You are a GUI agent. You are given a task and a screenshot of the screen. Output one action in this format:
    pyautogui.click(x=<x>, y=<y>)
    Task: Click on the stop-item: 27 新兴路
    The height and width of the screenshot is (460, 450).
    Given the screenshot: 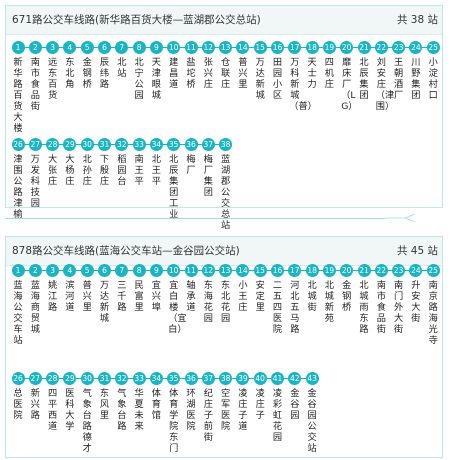 What is the action you would take?
    pyautogui.click(x=35, y=396)
    